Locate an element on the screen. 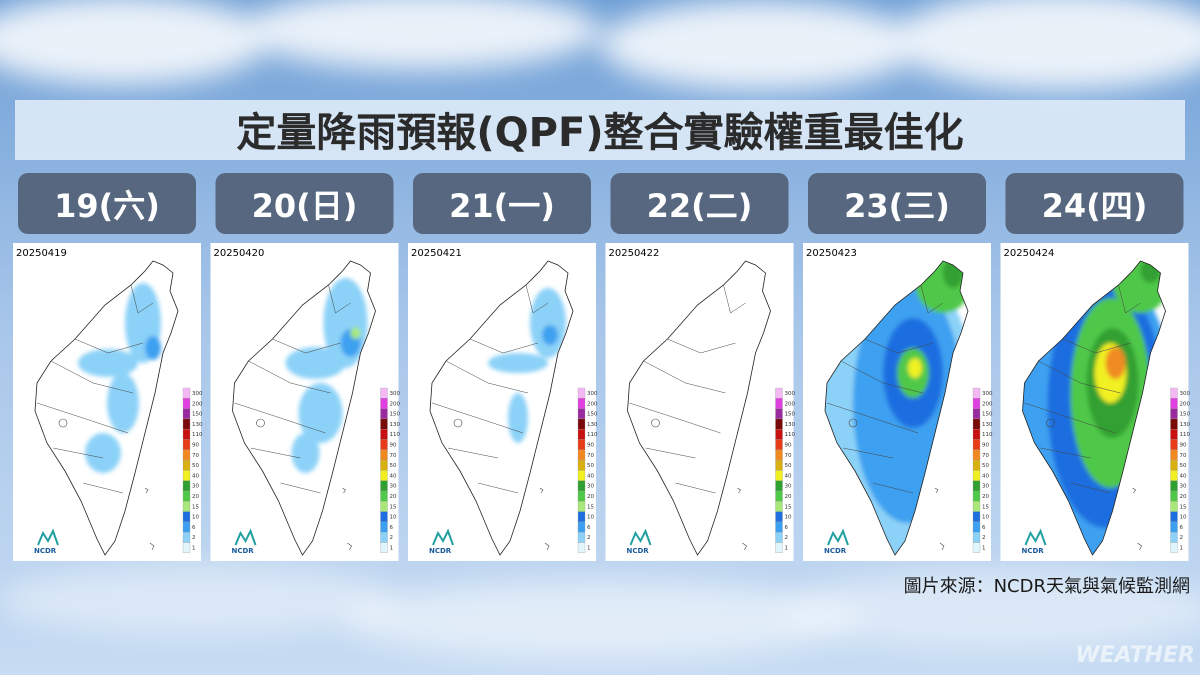  legend-label: 15 is located at coordinates (195, 507).